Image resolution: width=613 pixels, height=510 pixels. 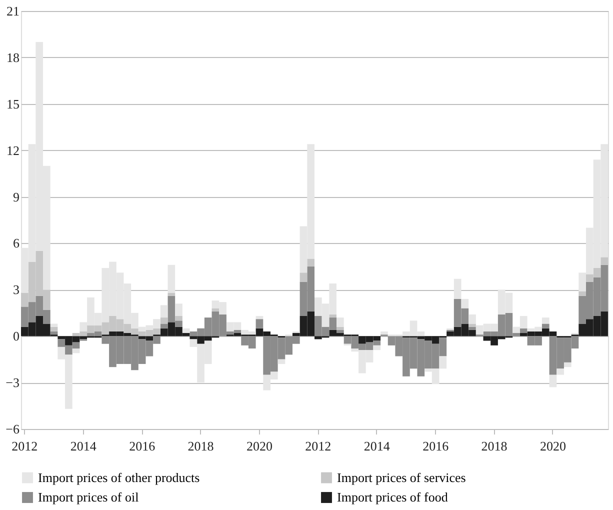 What do you see at coordinates (13, 429) in the screenshot?
I see `y-tick-label: −6` at bounding box center [13, 429].